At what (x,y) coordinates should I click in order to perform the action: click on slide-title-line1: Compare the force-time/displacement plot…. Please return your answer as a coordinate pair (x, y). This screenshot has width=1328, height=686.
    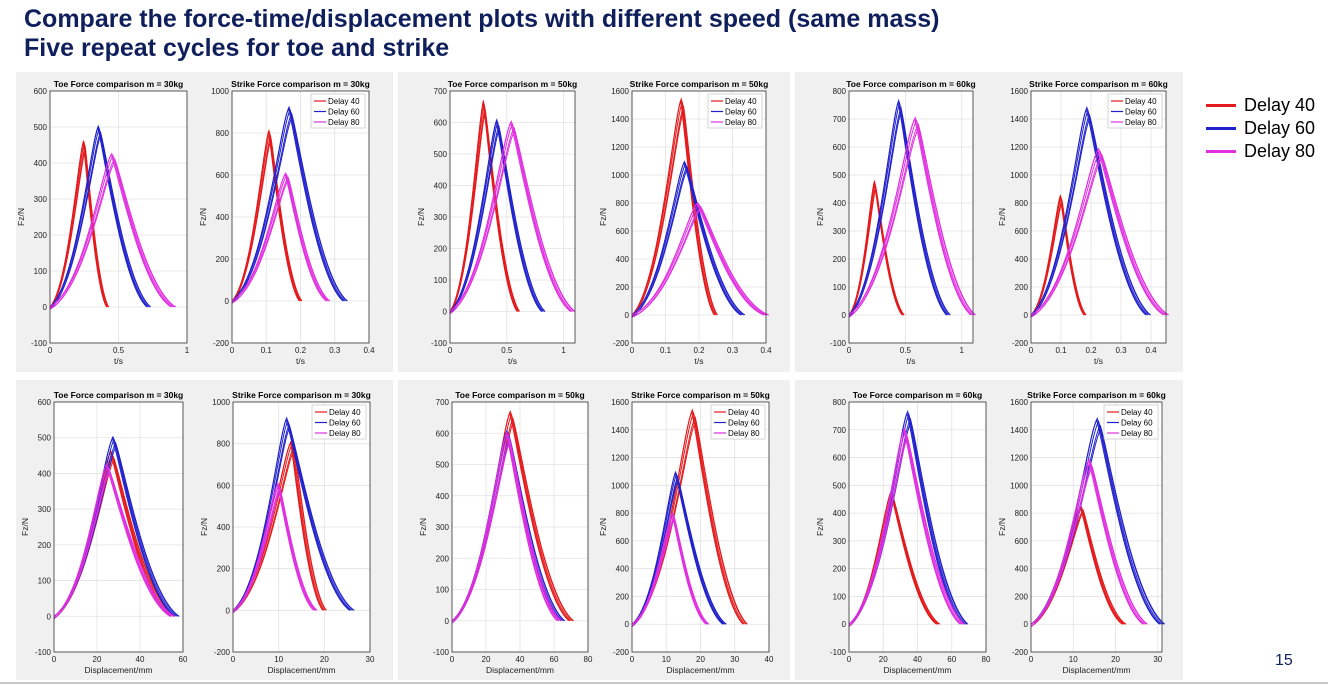
    Looking at the image, I should click on (482, 19).